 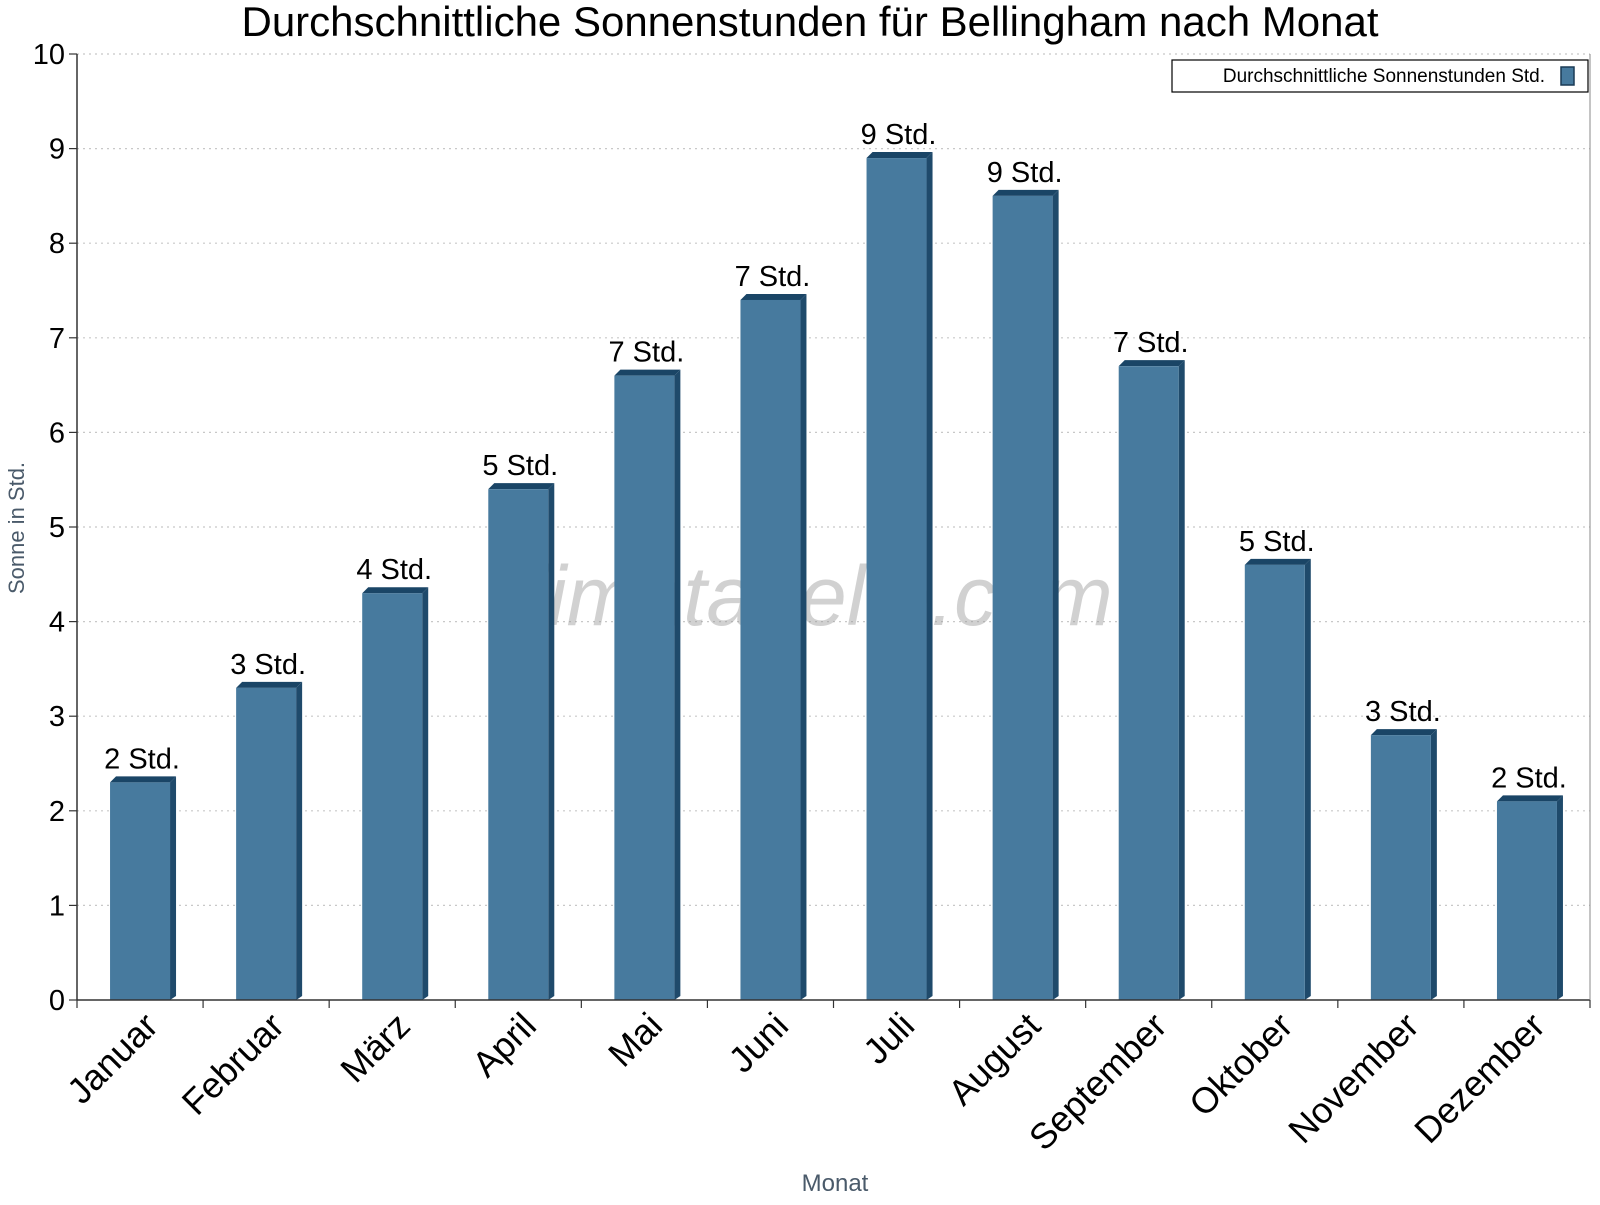 I want to click on x-tick-label: März, so click(x=375, y=1048).